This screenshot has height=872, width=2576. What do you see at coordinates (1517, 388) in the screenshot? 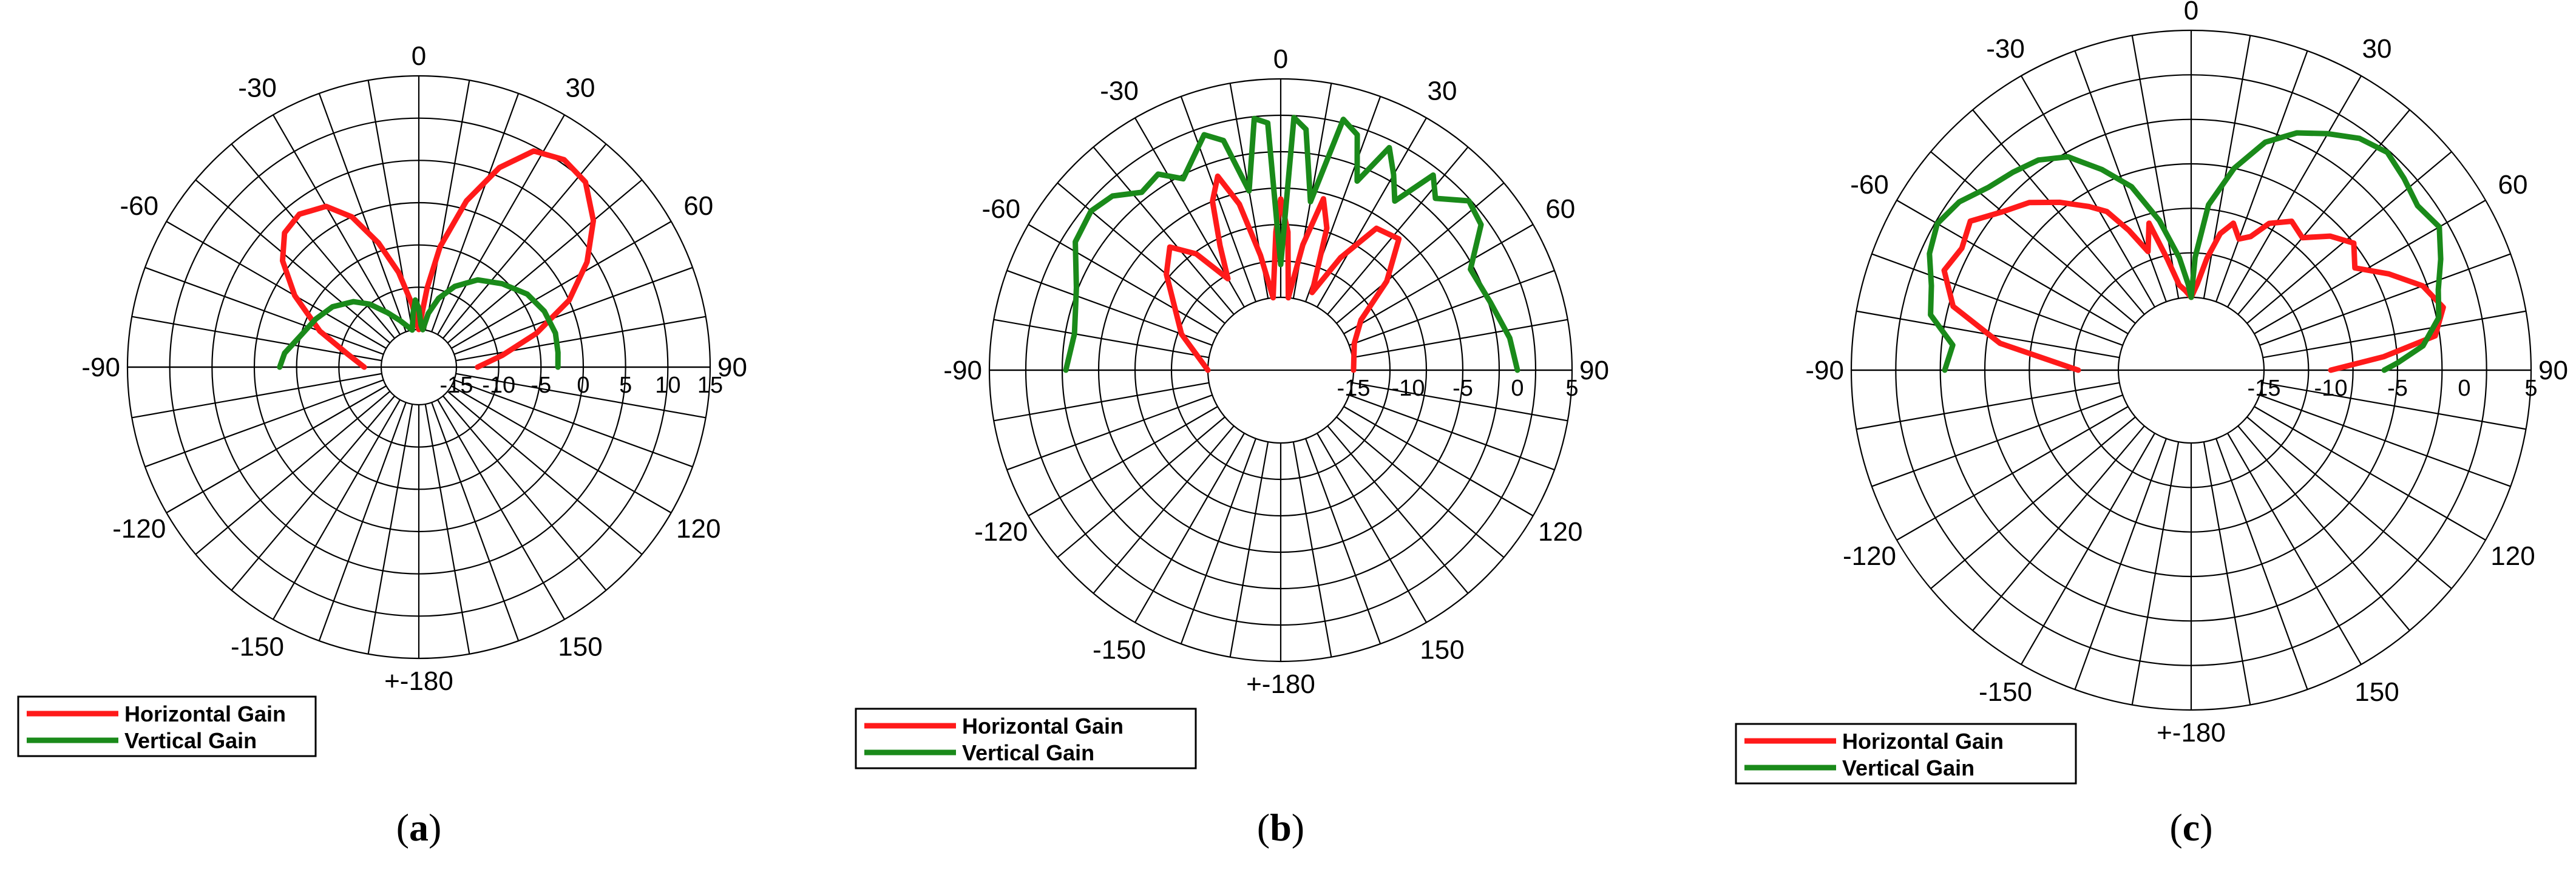
I see `radial-tick-label: 0` at bounding box center [1517, 388].